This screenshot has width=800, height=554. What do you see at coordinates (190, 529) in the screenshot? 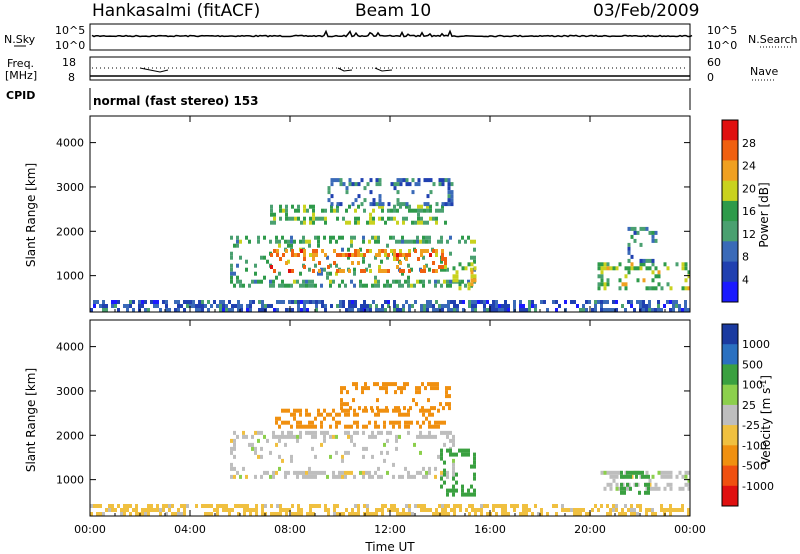
I see `xtick-label: 04:00` at bounding box center [190, 529].